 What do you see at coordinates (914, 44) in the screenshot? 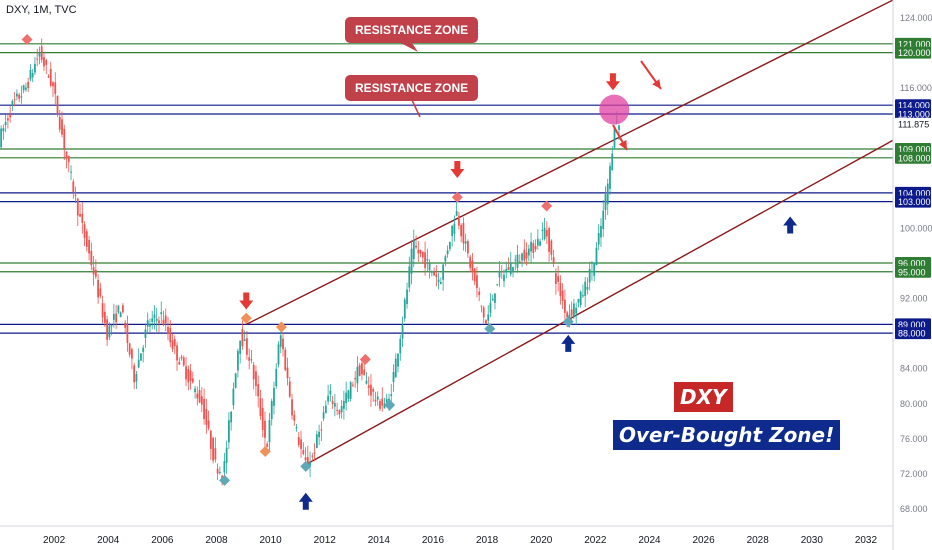
I see `level-price-label: 121.000` at bounding box center [914, 44].